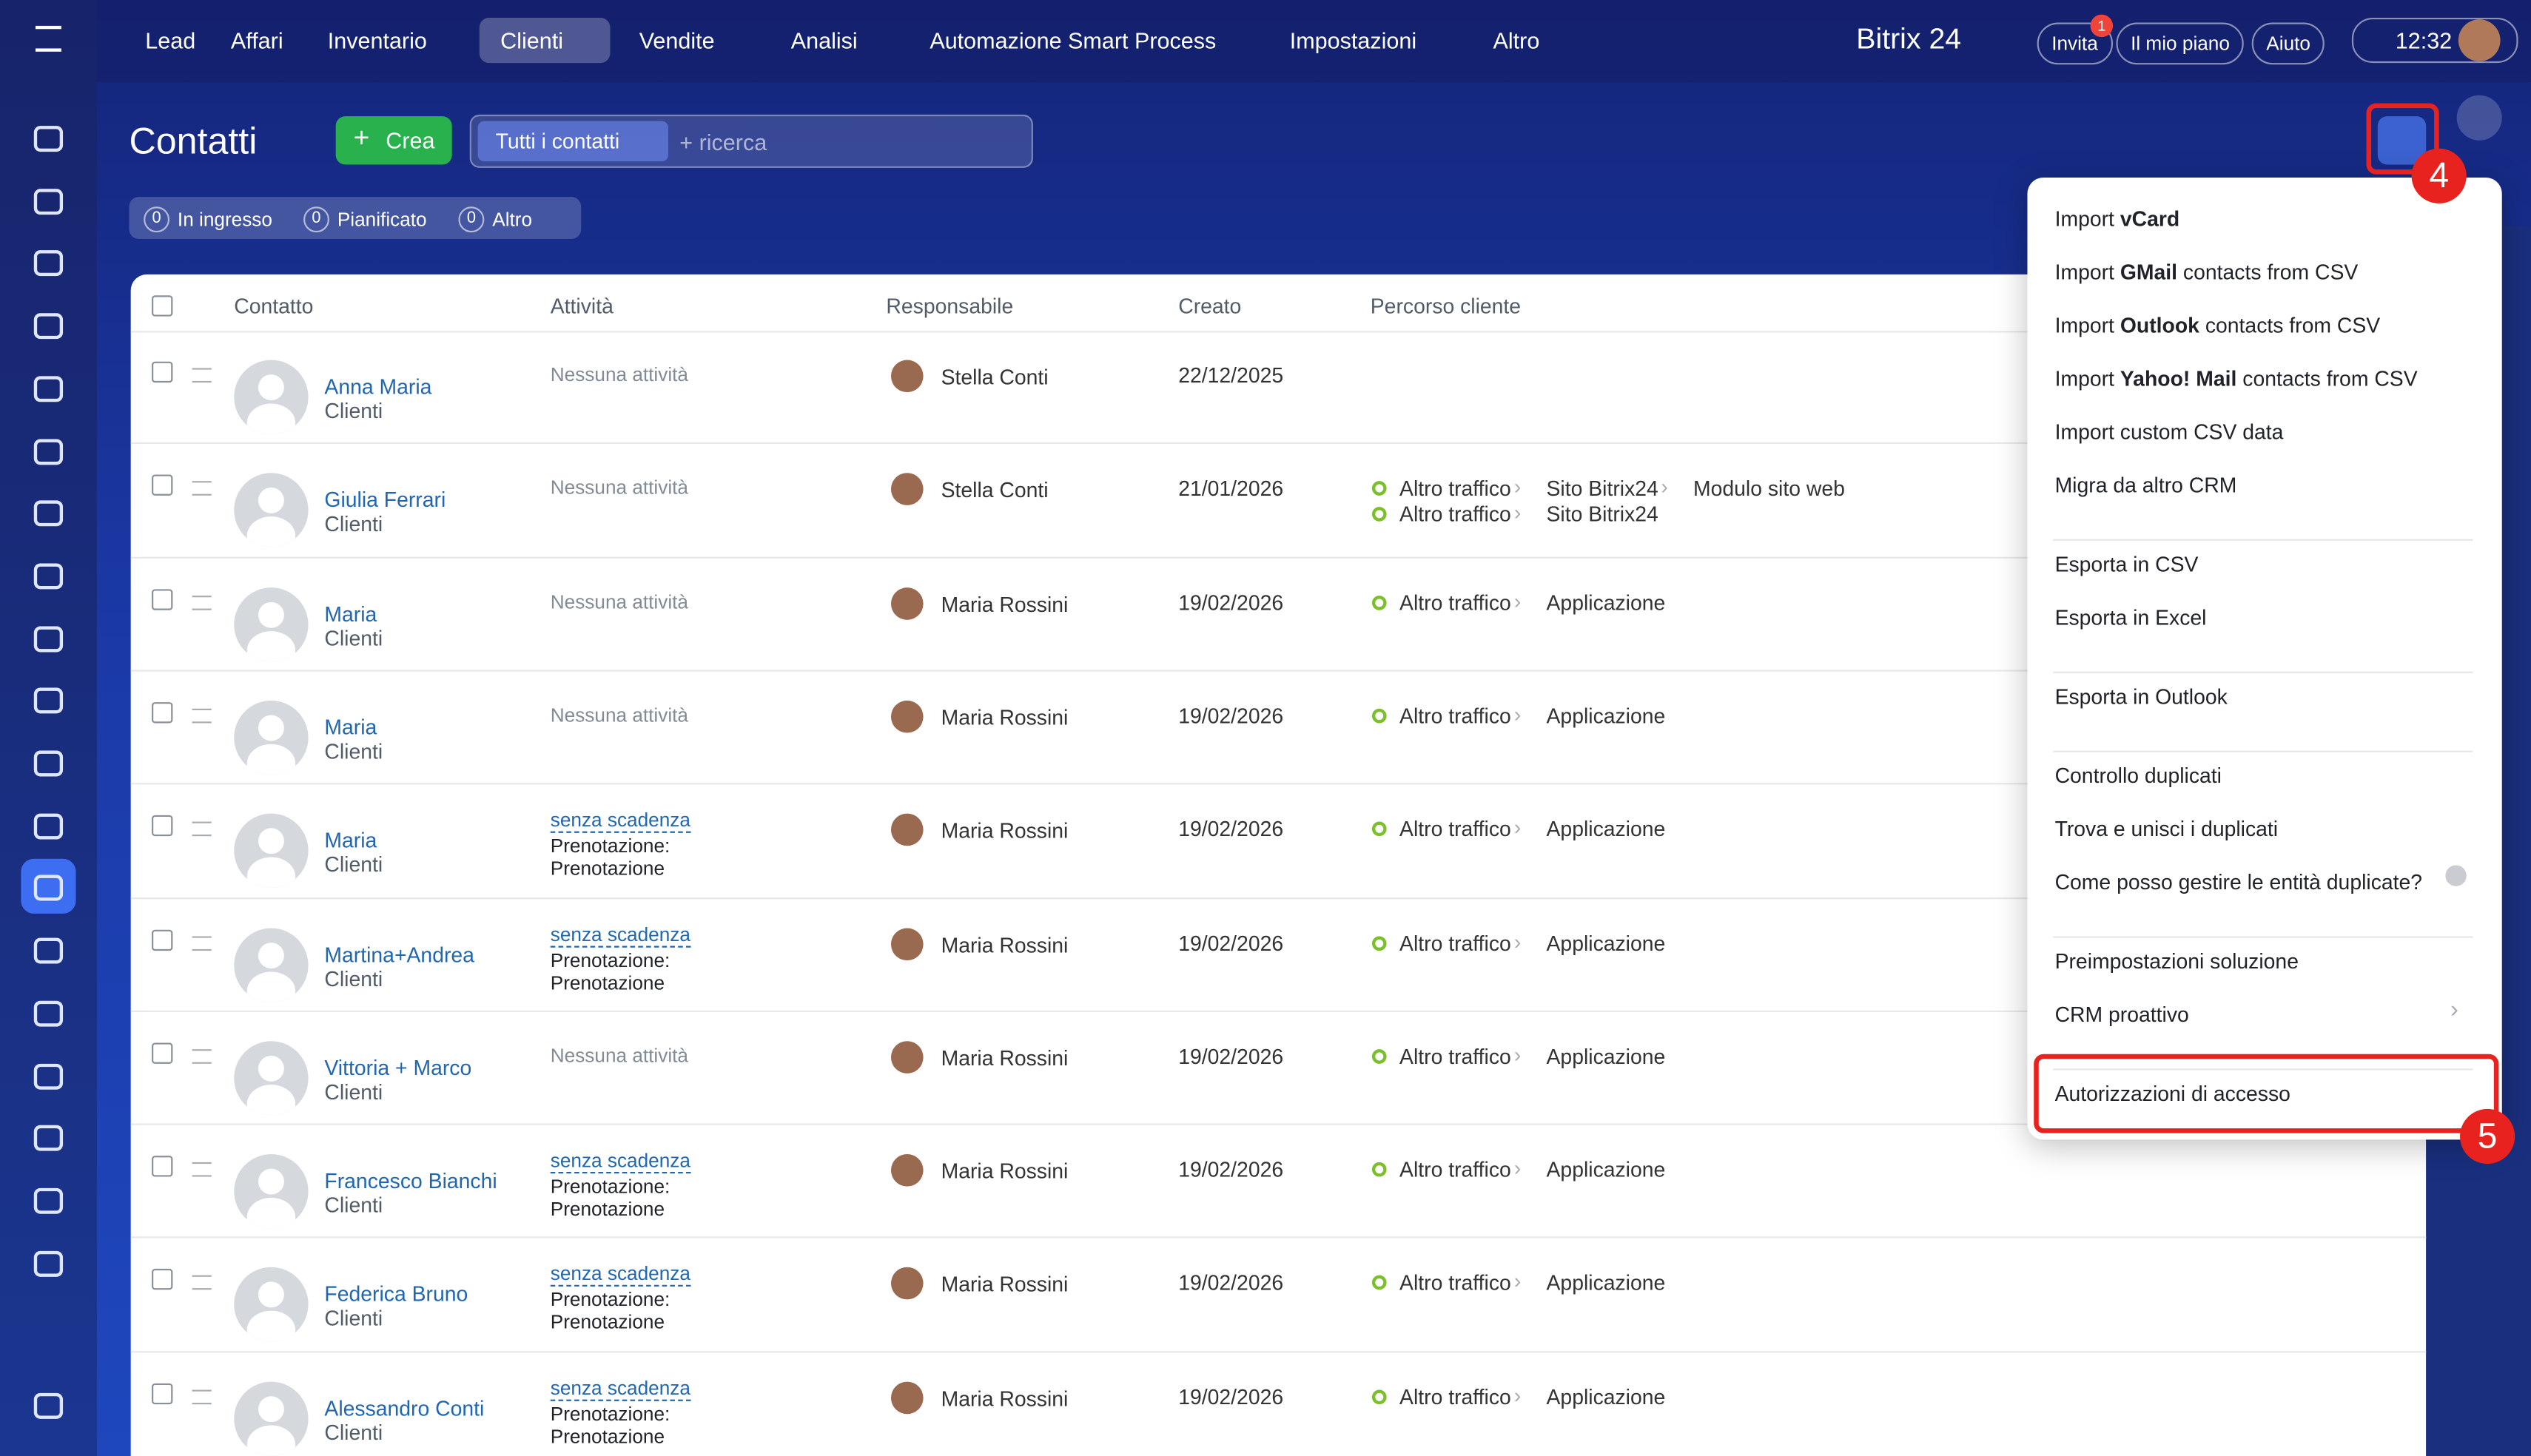  I want to click on menu-item: Import Yahoo! Mail contacts from CSV, so click(2236, 379).